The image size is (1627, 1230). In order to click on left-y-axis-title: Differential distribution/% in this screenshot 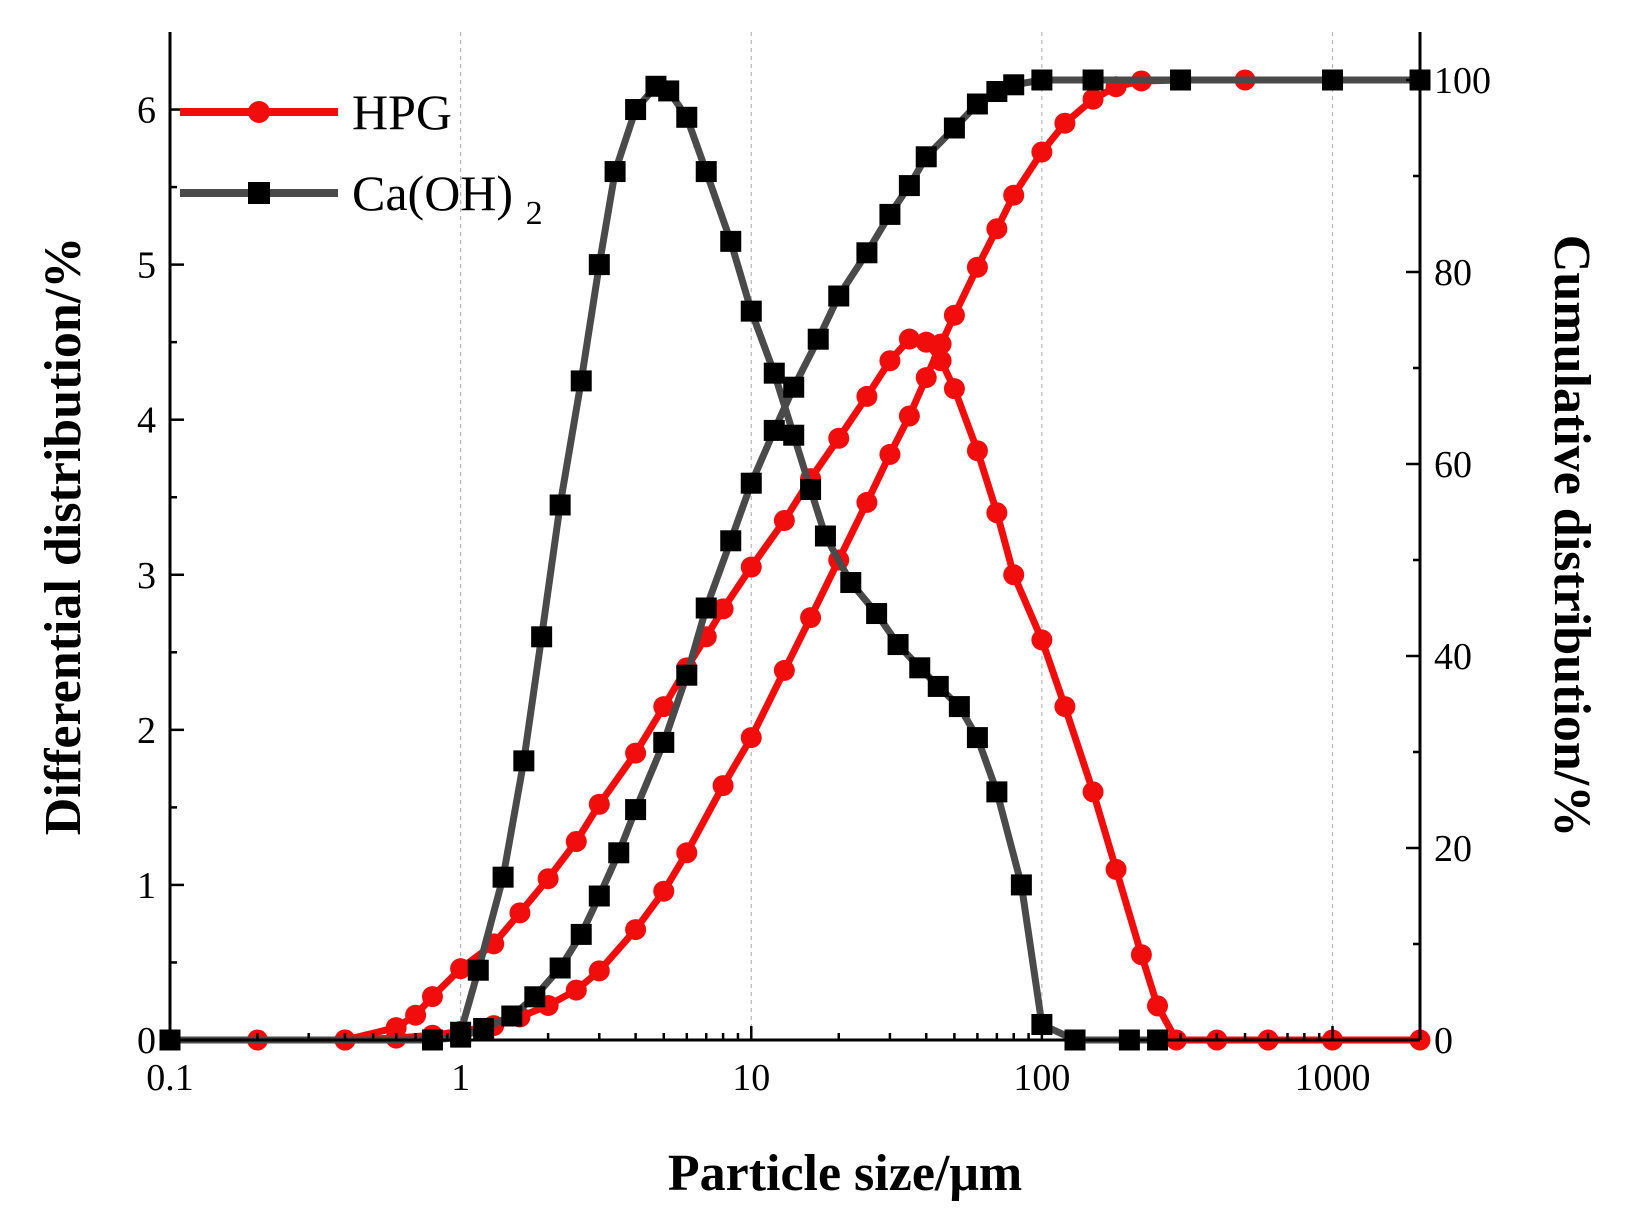, I will do `click(63, 536)`.